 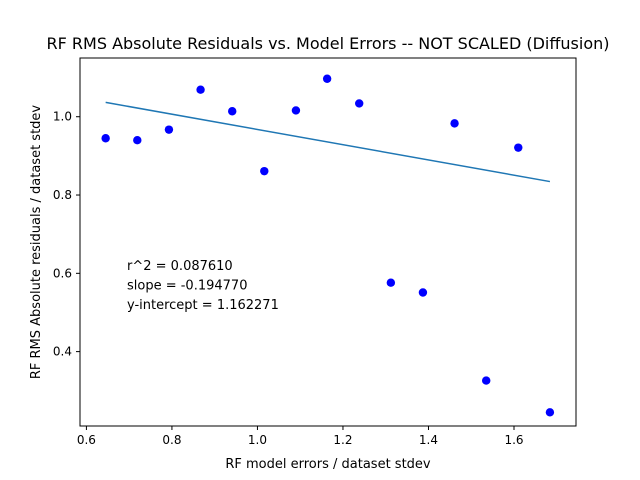 I want to click on y-tick-label: 0.6, so click(x=62, y=273).